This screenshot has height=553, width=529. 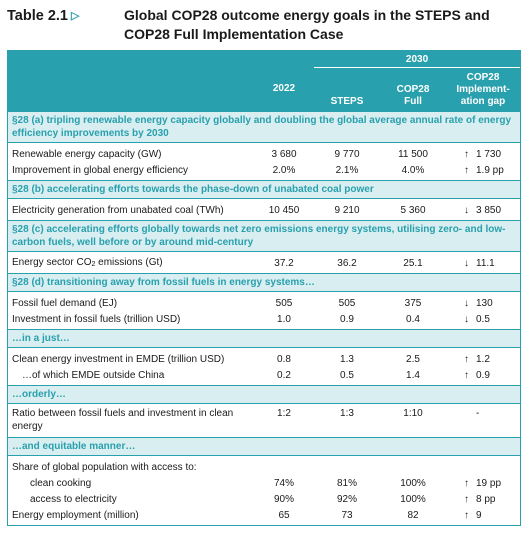 I want to click on table-row: access to electricity 90% 92% 100% ↑ 8 pp, so click(x=264, y=499).